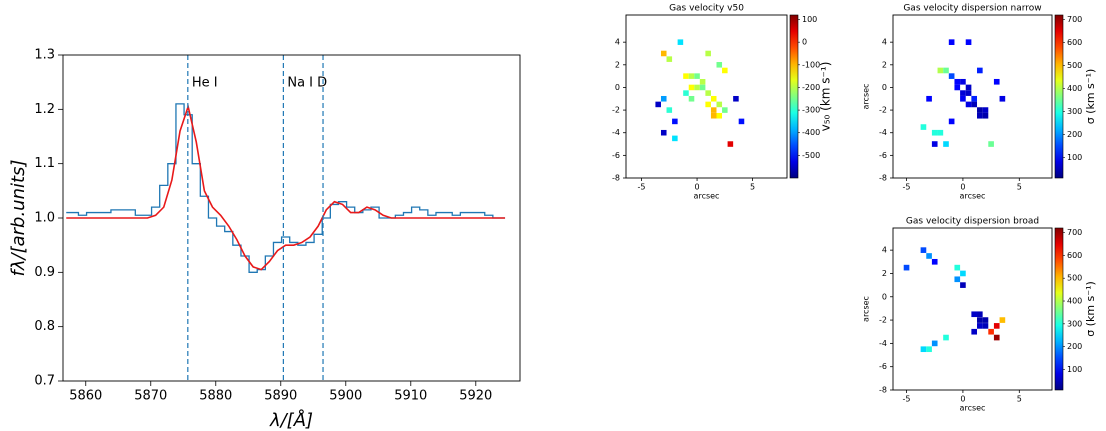 The width and height of the screenshot is (1106, 431). Describe the element at coordinates (884, 42) in the screenshot. I see `y-tick-label: 4` at that location.